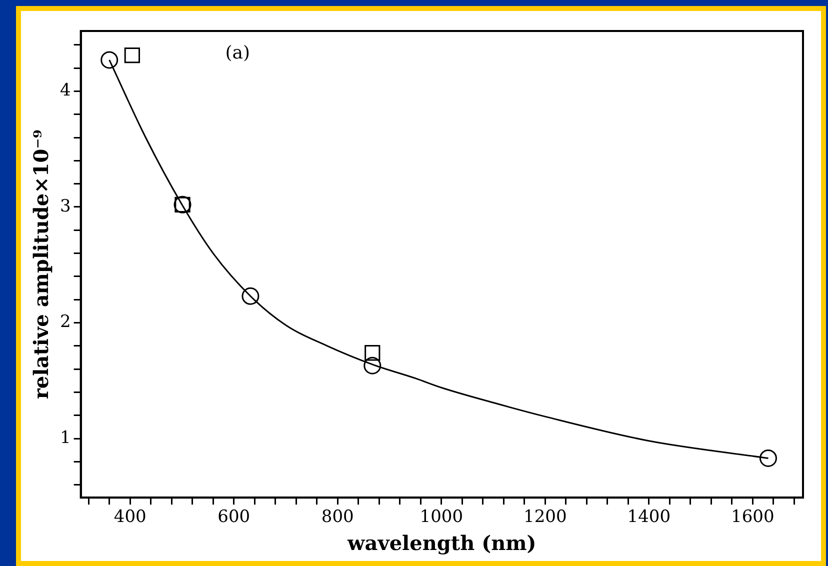 The width and height of the screenshot is (828, 566). What do you see at coordinates (41, 264) in the screenshot?
I see `y-axis-title: relative amplitude×10⁻⁹` at bounding box center [41, 264].